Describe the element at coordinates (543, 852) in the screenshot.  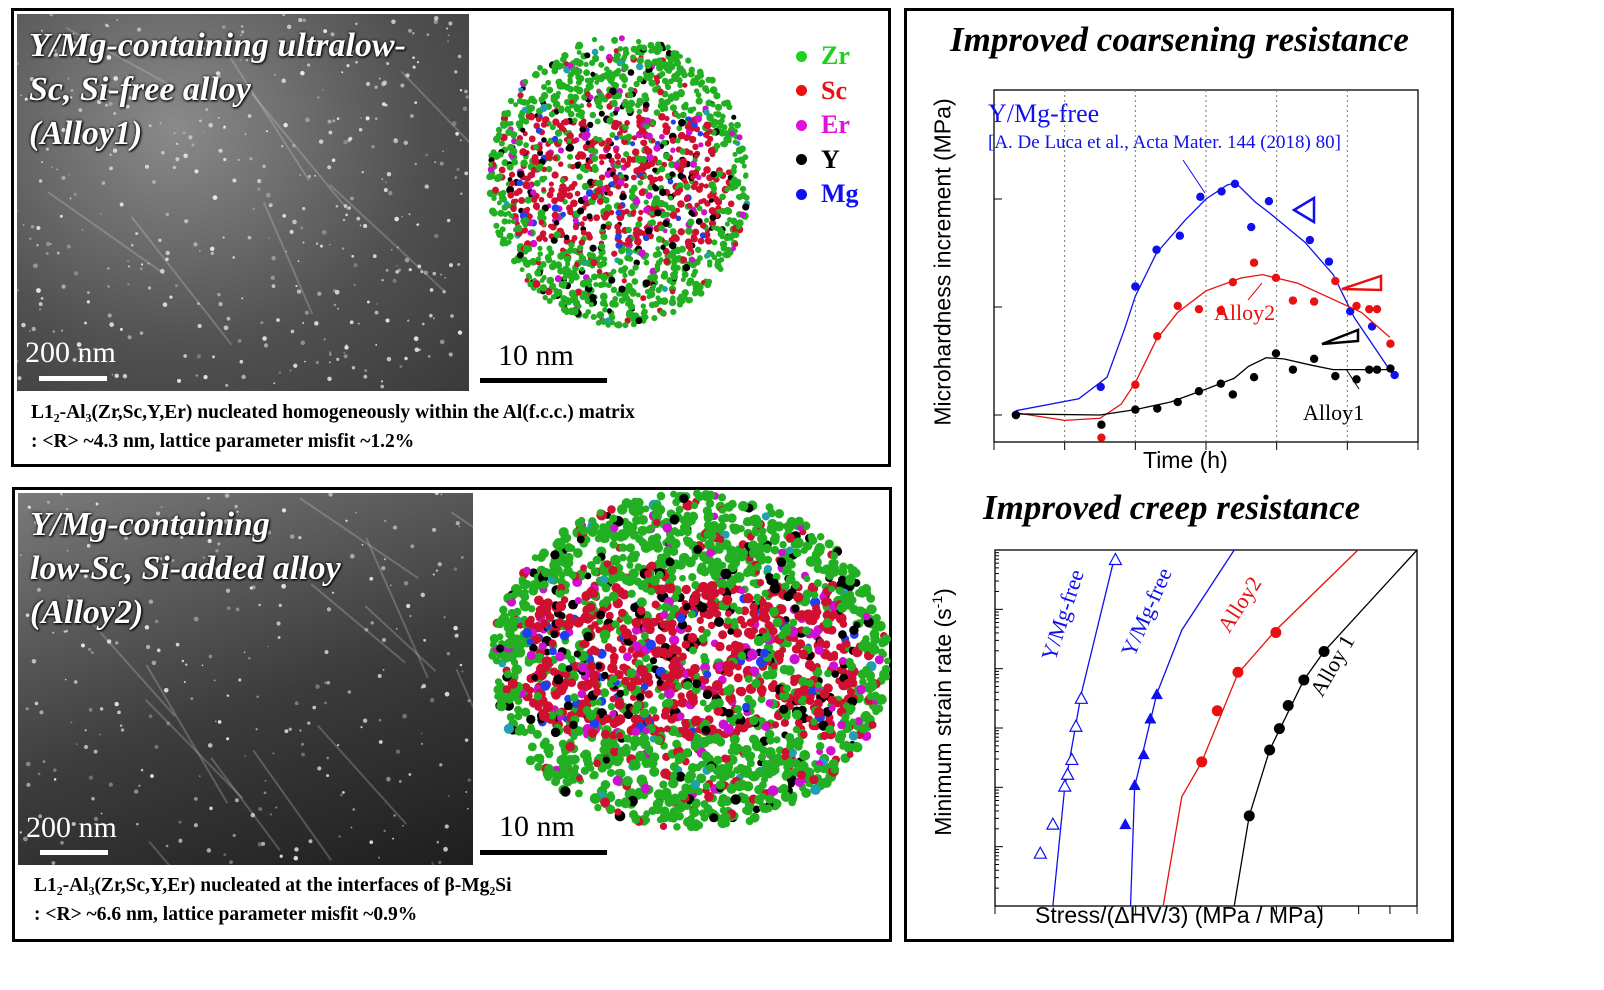
I see `atom-map-scale-bar` at that location.